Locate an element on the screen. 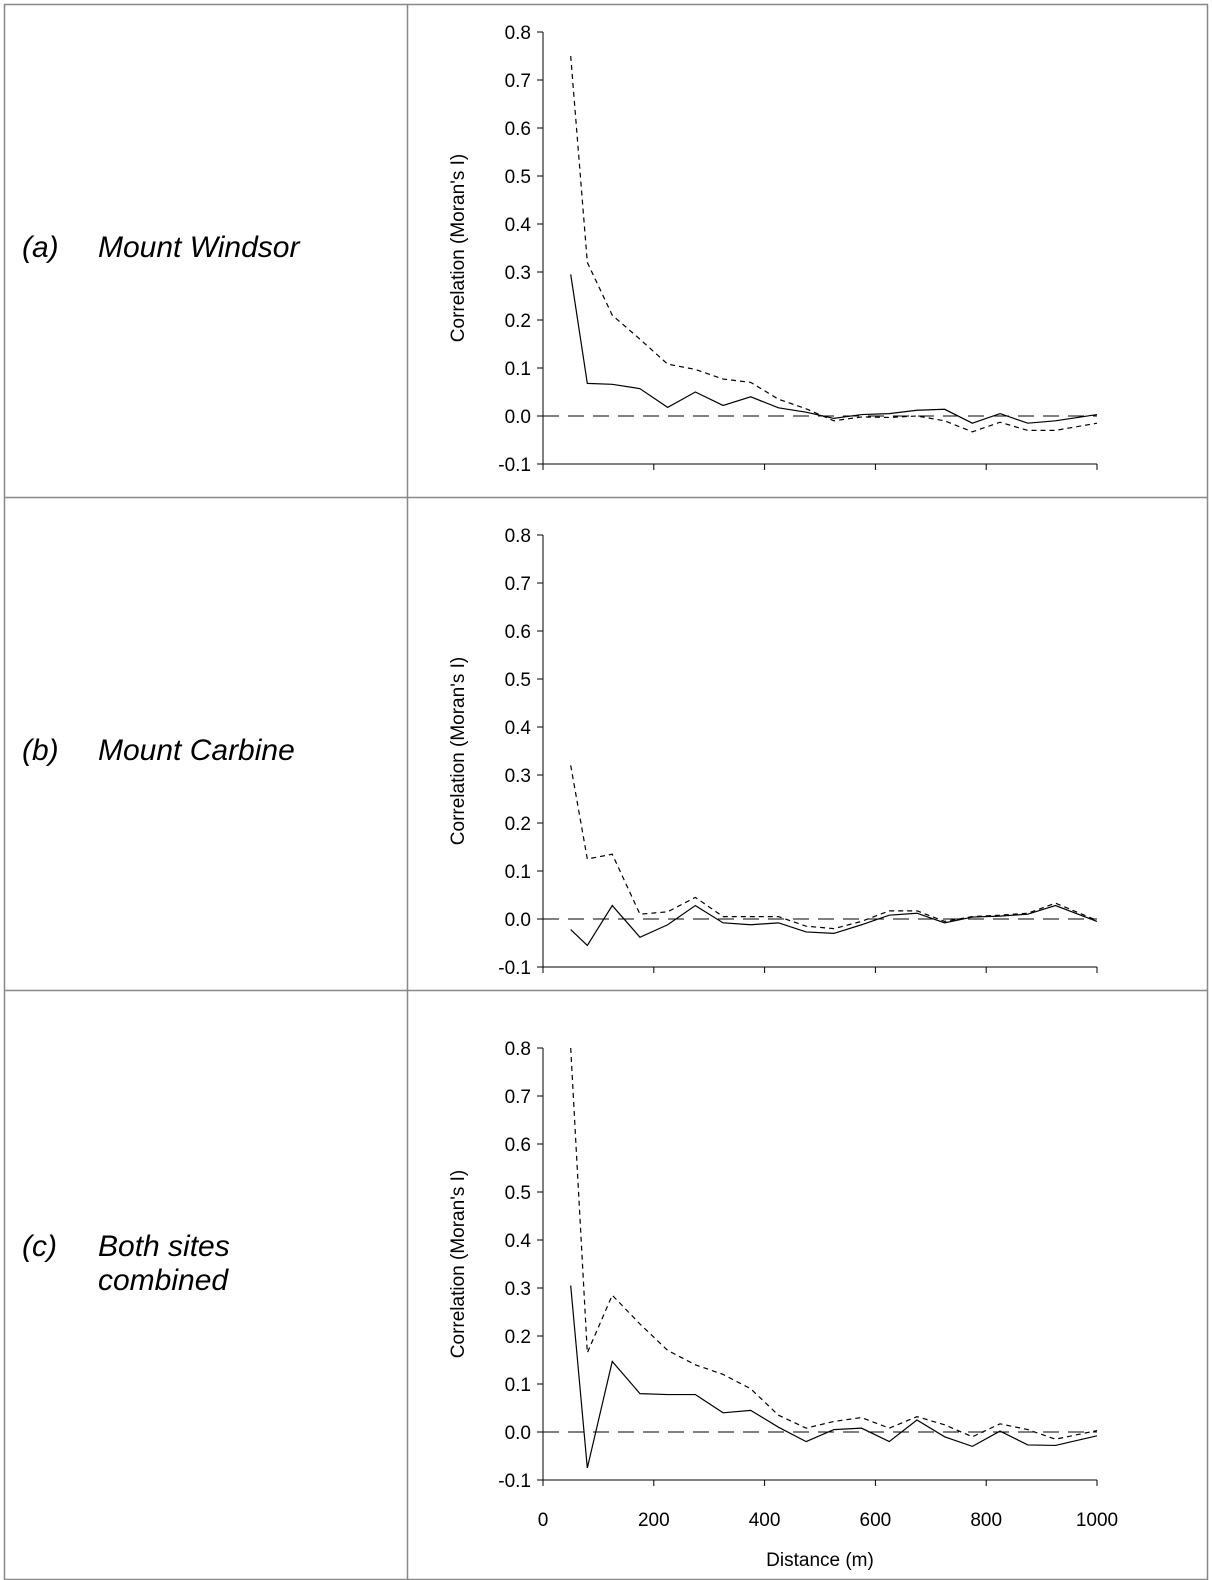  x-axis-label: Distance (m) is located at coordinates (820, 1560).